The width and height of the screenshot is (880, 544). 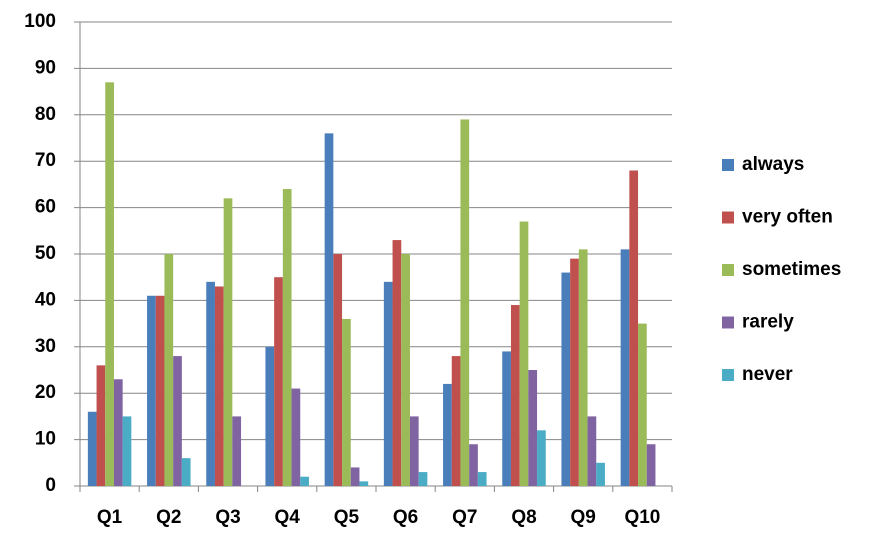 What do you see at coordinates (45, 114) in the screenshot?
I see `y-tick-label: 80` at bounding box center [45, 114].